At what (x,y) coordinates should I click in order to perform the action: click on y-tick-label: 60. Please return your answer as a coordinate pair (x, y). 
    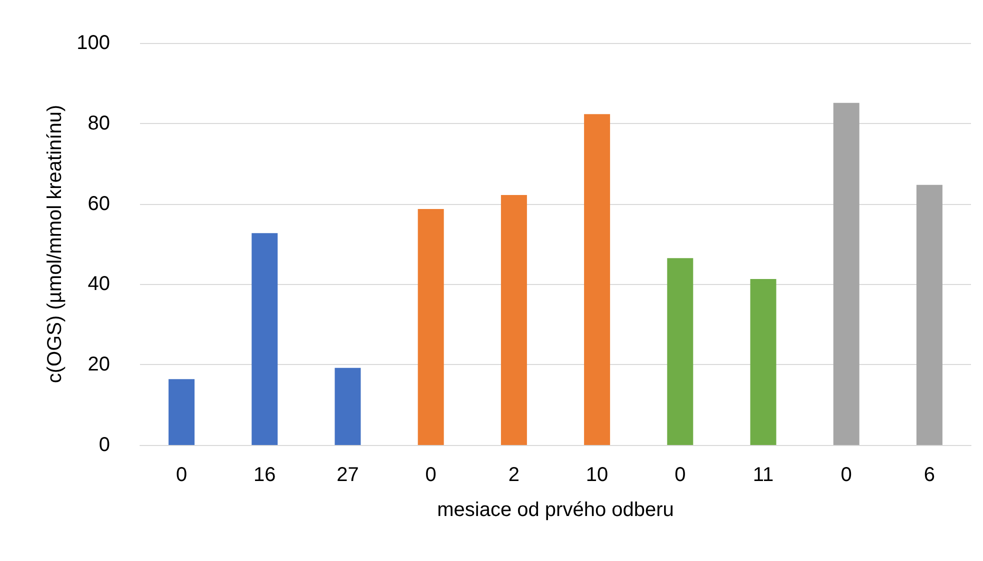
    Looking at the image, I should click on (99, 203).